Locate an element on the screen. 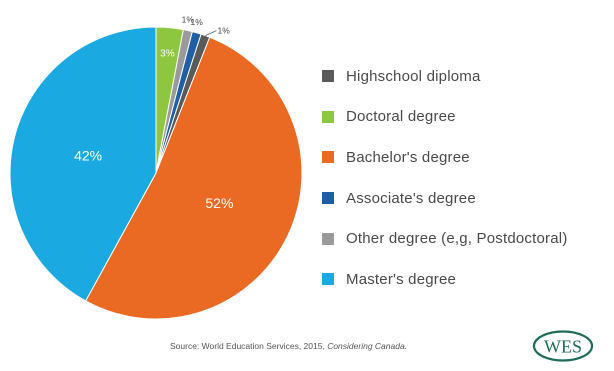  source-title: Considering Canada. is located at coordinates (367, 346).